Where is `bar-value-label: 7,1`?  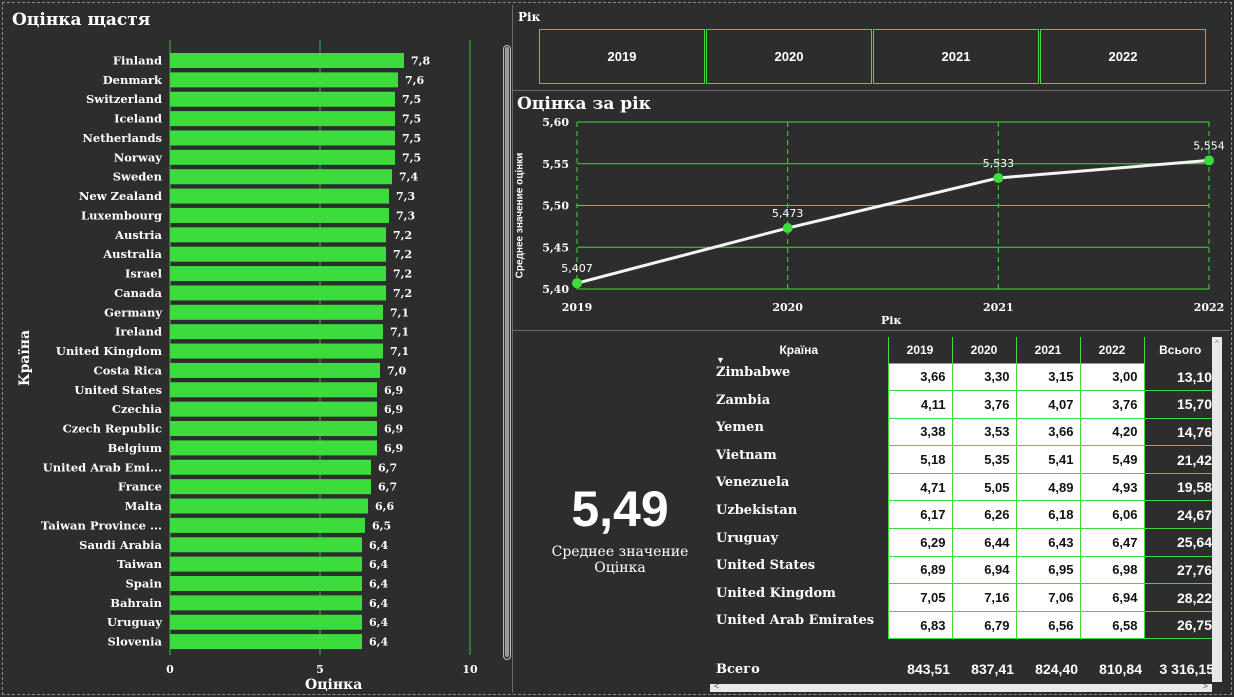
bar-value-label: 7,1 is located at coordinates (399, 351).